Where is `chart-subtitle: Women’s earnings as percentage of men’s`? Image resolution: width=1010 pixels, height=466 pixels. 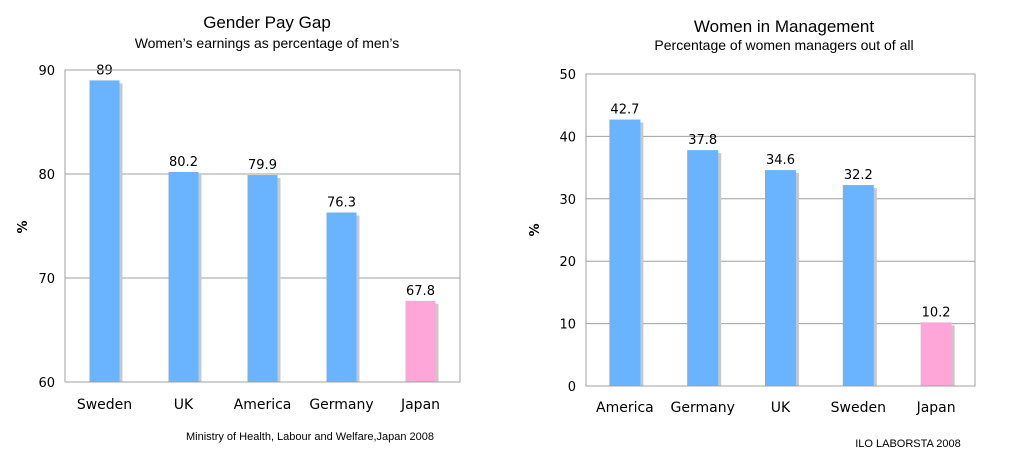
chart-subtitle: Women’s earnings as percentage of men’s is located at coordinates (267, 43).